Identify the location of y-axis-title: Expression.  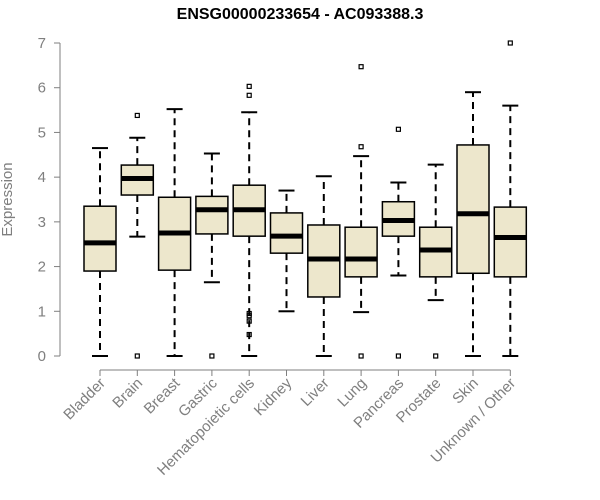
(8, 199).